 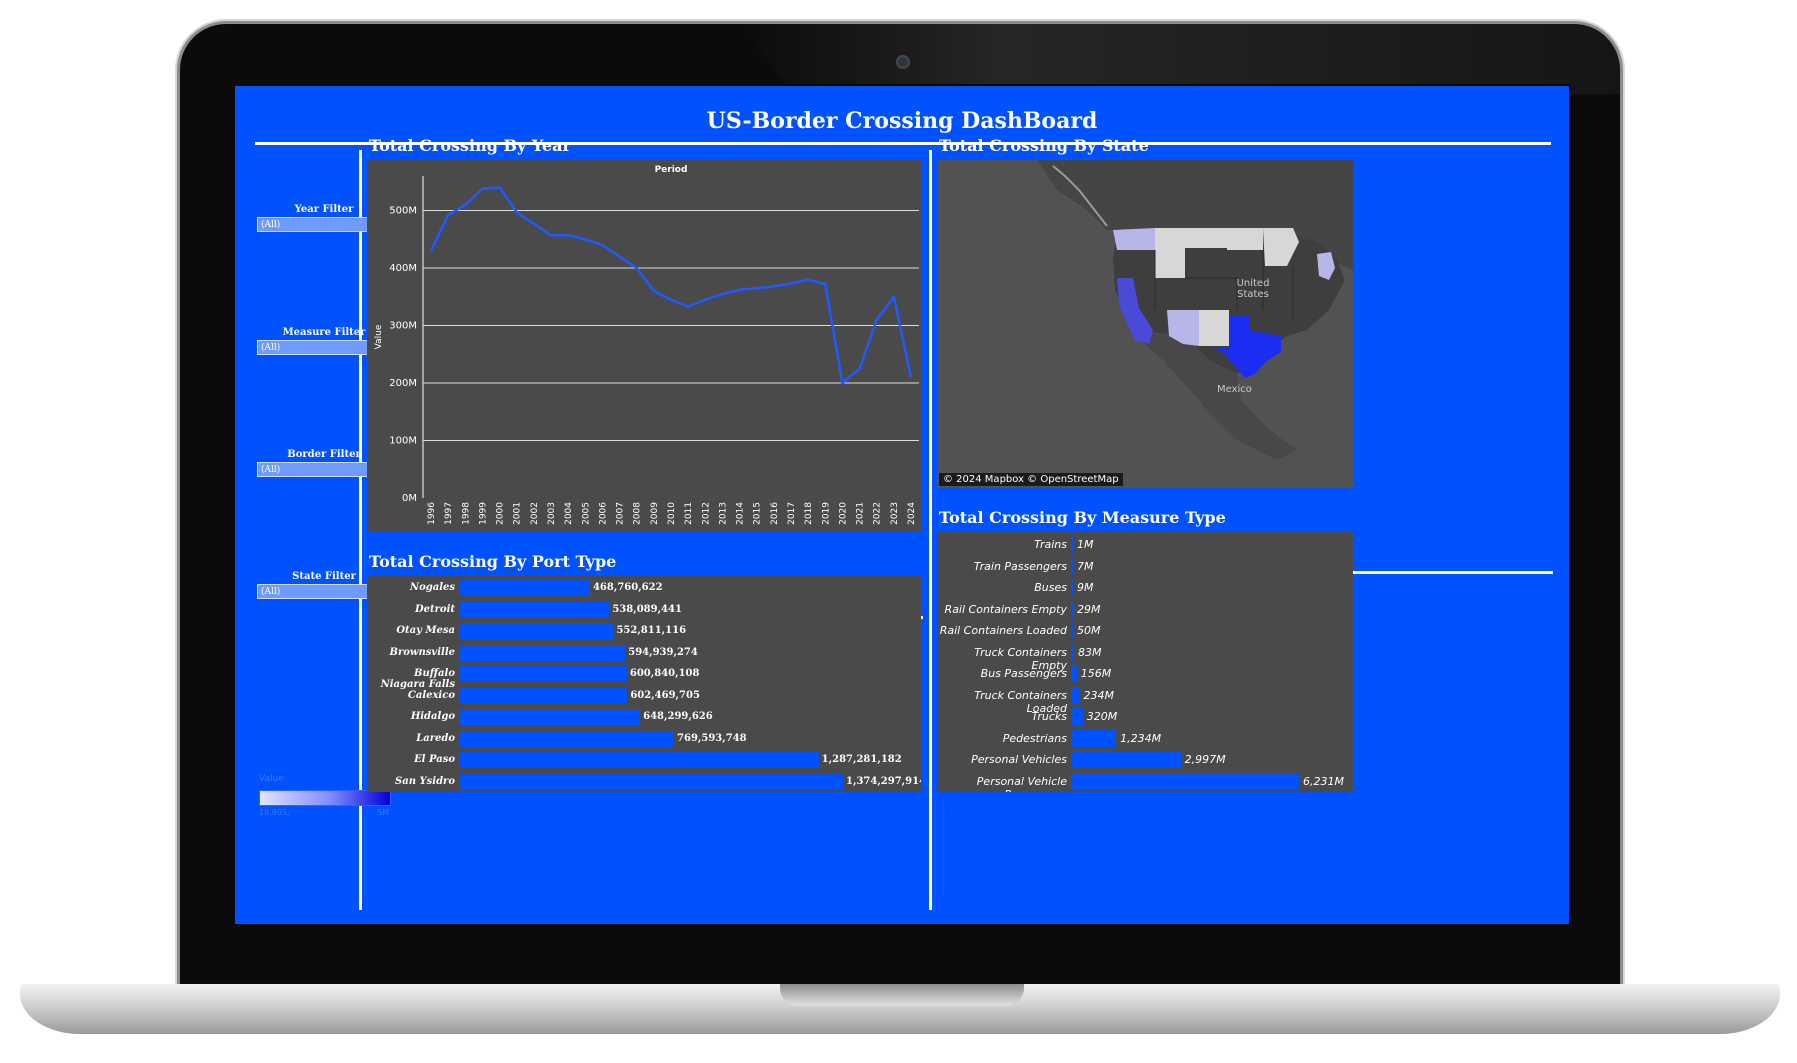 I want to click on x-tick-label: 1999, so click(x=483, y=513).